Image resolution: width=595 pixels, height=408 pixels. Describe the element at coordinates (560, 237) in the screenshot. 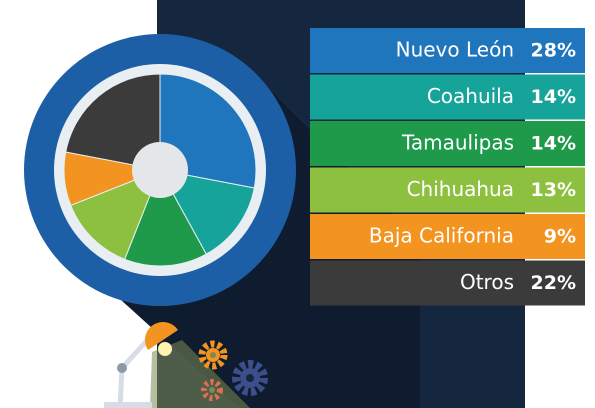

I see `legend-value: 9%` at that location.